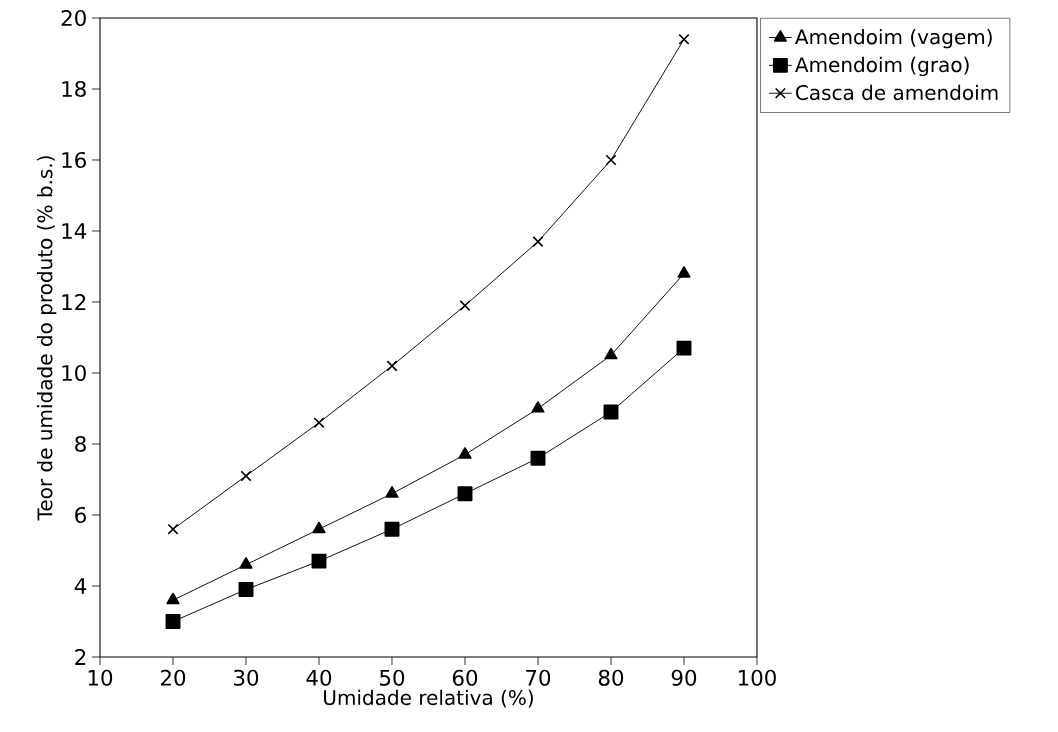 This screenshot has width=1058, height=732. I want to click on x-tick-label: 60, so click(465, 677).